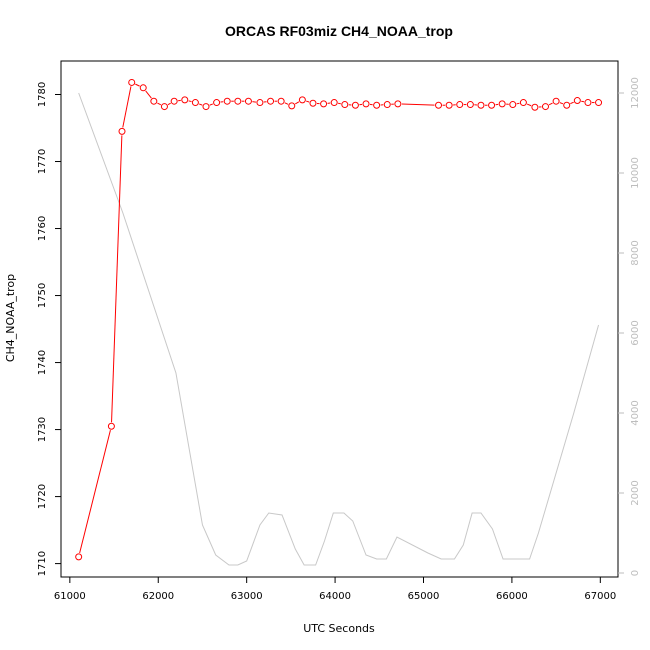 This screenshot has width=650, height=650. Describe the element at coordinates (42, 94) in the screenshot. I see `y-tick-label: 1780` at that location.